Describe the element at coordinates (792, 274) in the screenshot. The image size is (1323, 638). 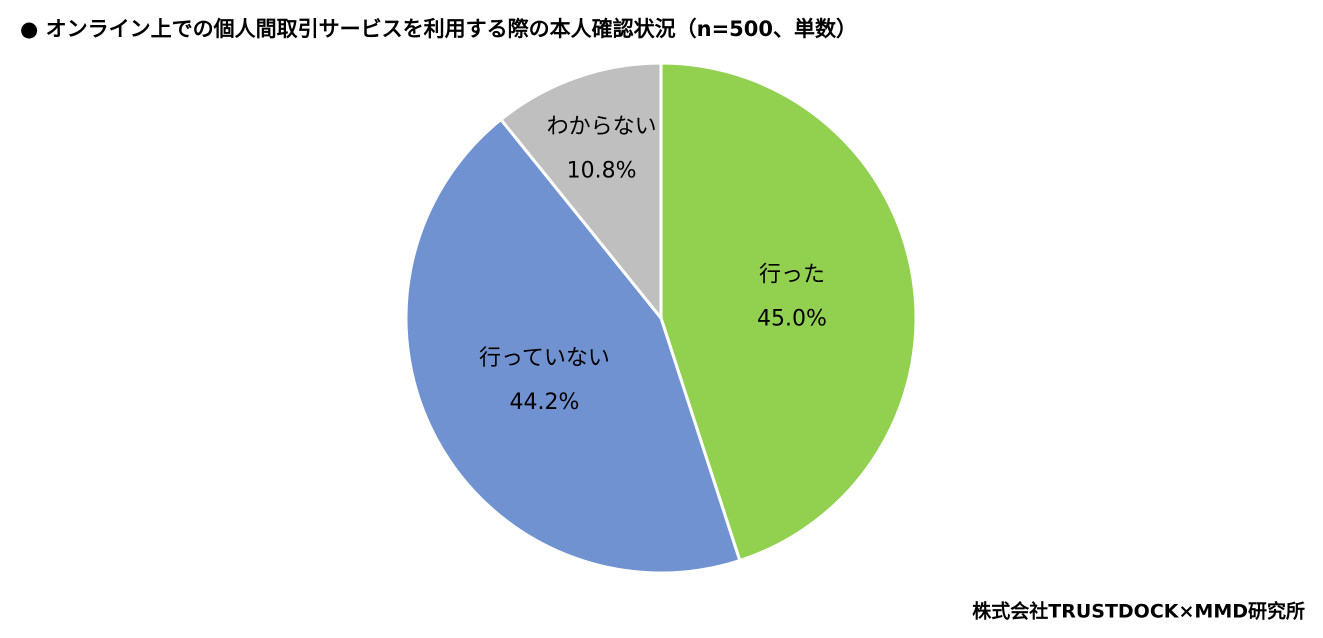
I see `slice-label: 行った` at that location.